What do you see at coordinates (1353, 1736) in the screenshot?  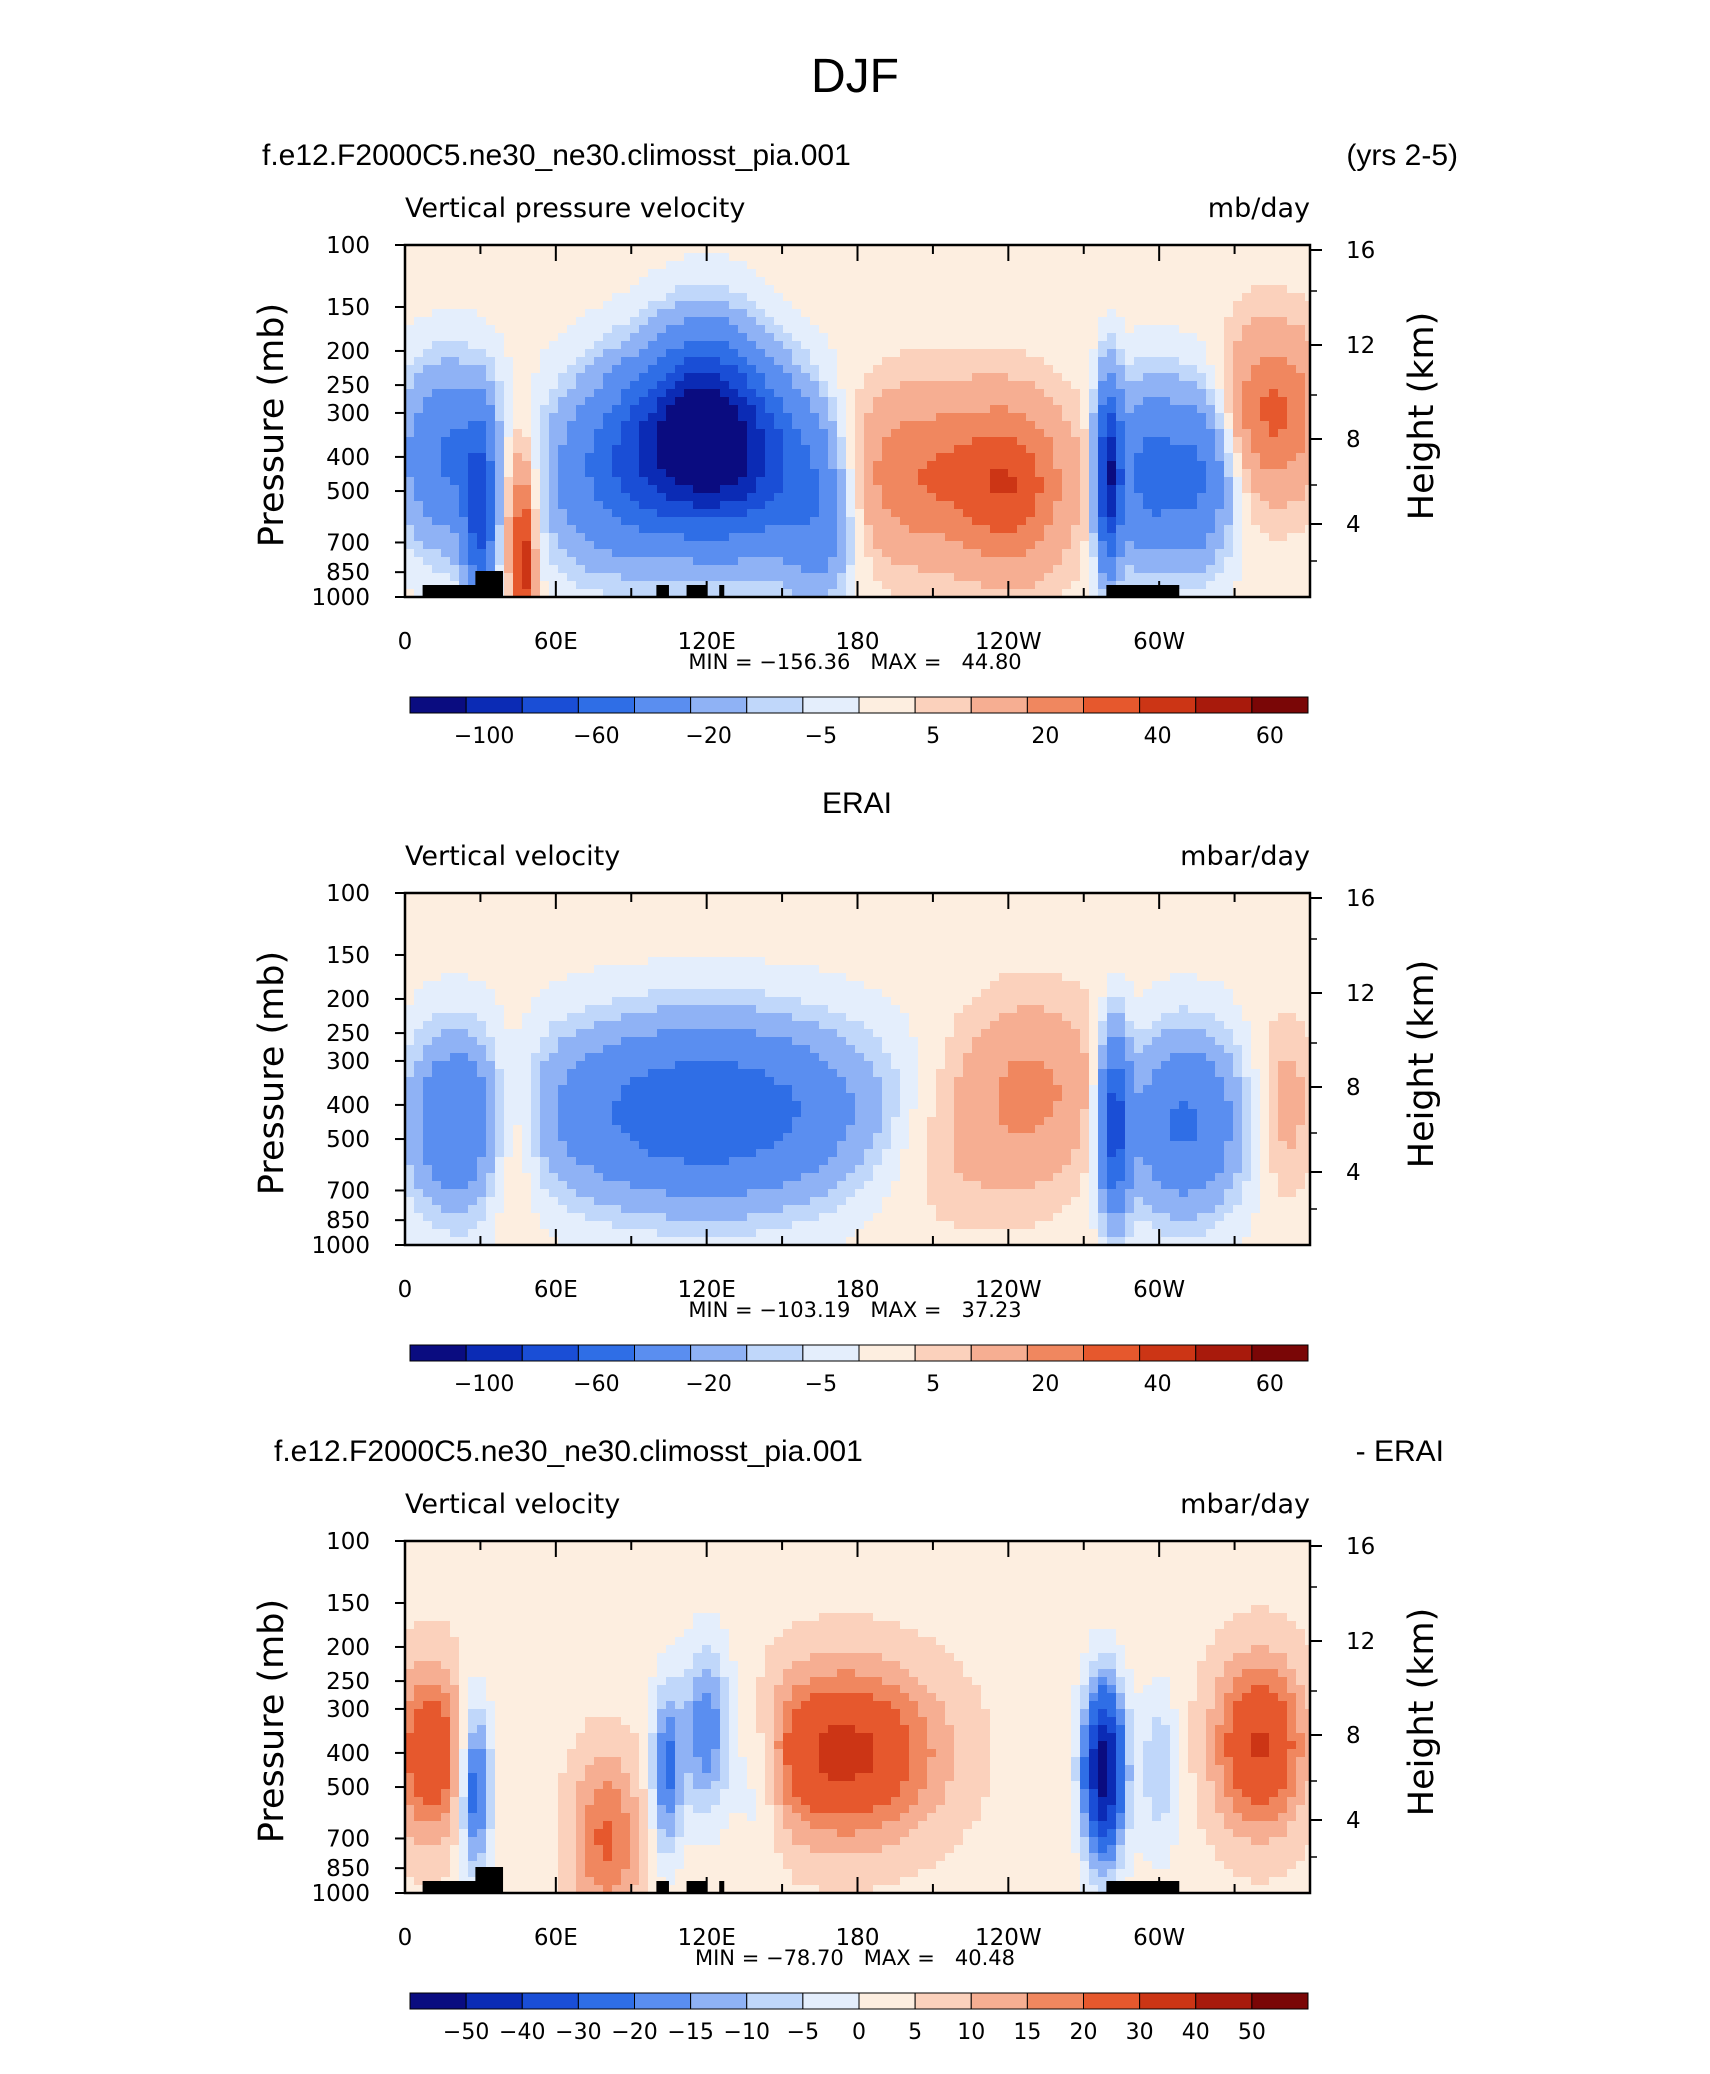 I see `y2-tick-label: 8` at bounding box center [1353, 1736].